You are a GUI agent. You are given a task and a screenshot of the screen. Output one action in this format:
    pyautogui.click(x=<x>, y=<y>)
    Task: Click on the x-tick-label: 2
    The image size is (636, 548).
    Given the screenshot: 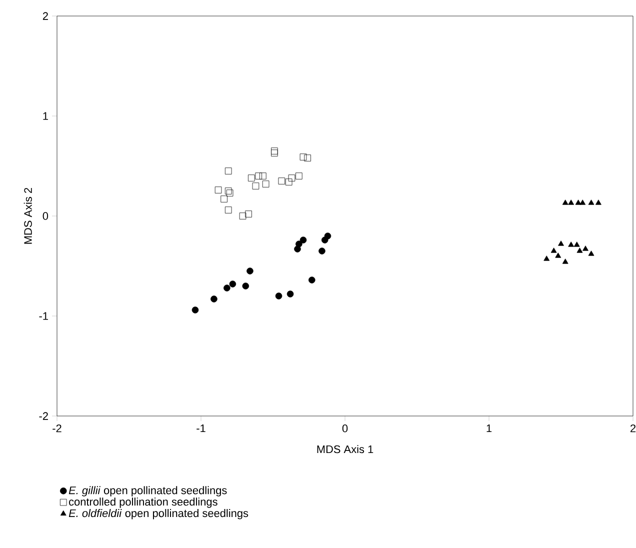 What is the action you would take?
    pyautogui.click(x=633, y=428)
    